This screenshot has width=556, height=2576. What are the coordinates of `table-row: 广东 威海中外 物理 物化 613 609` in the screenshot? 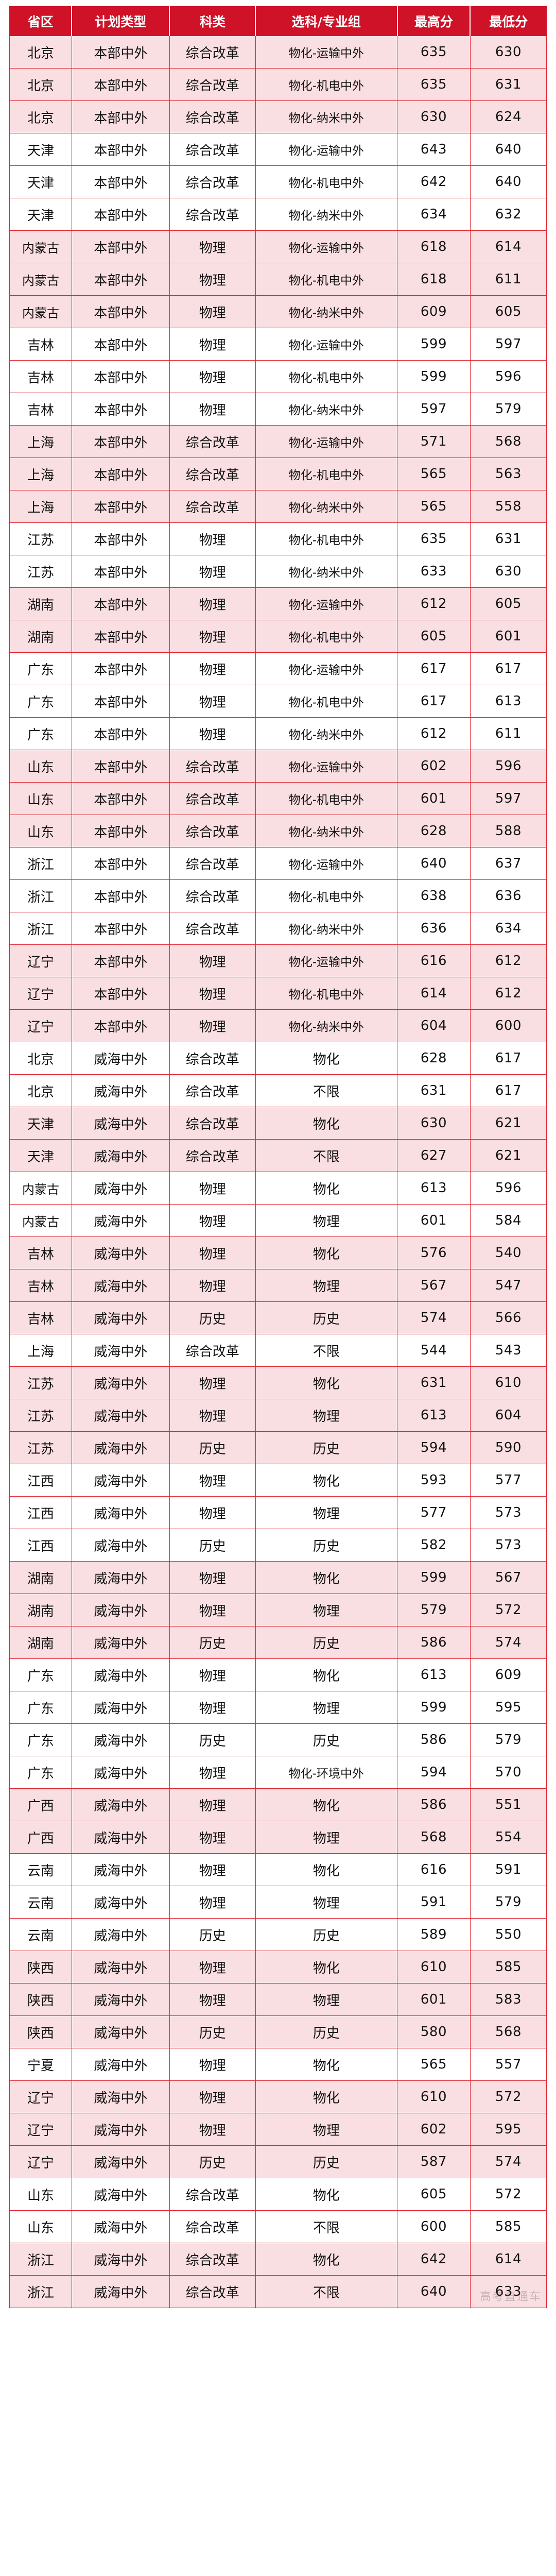 It's located at (278, 1674).